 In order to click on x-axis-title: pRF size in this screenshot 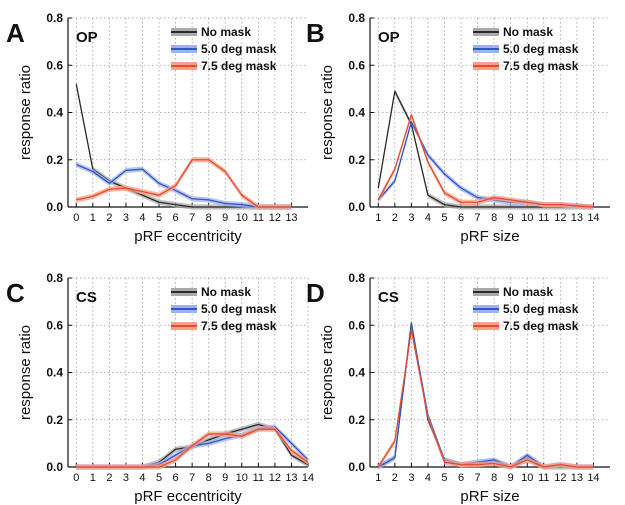, I will do `click(489, 236)`.